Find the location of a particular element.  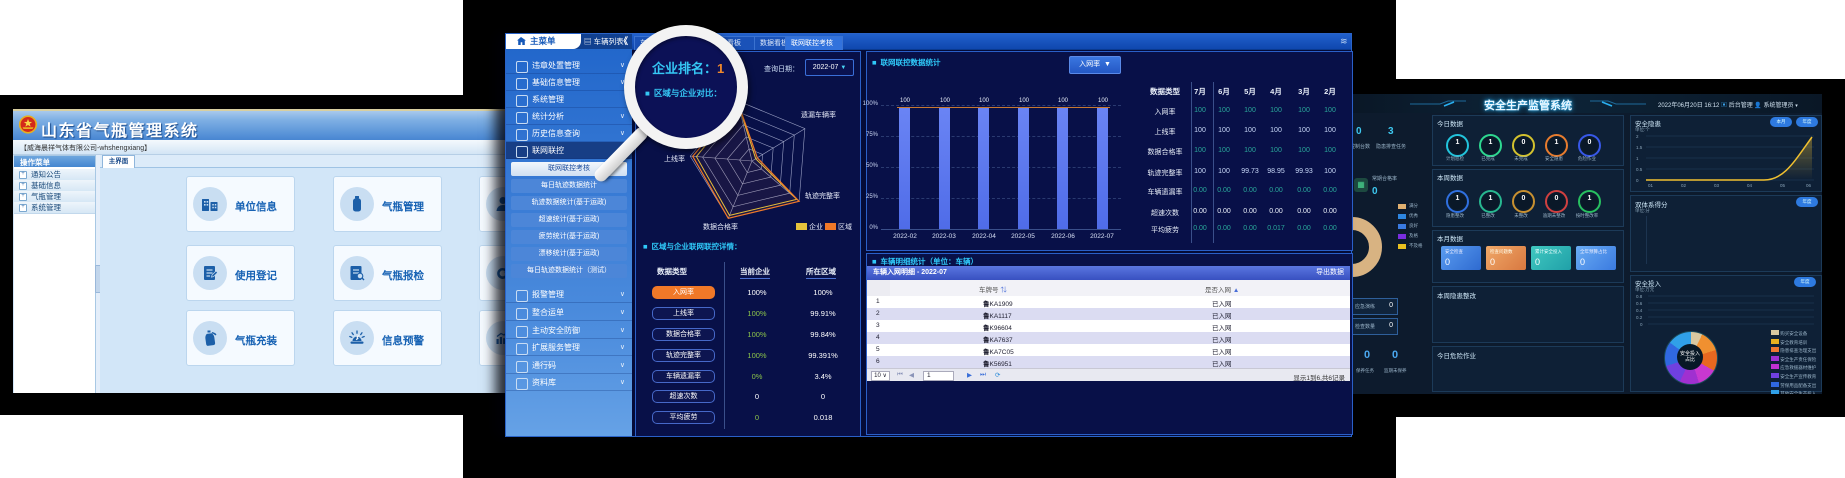

svg-text: 0.8 is located at coordinates (1639, 296).